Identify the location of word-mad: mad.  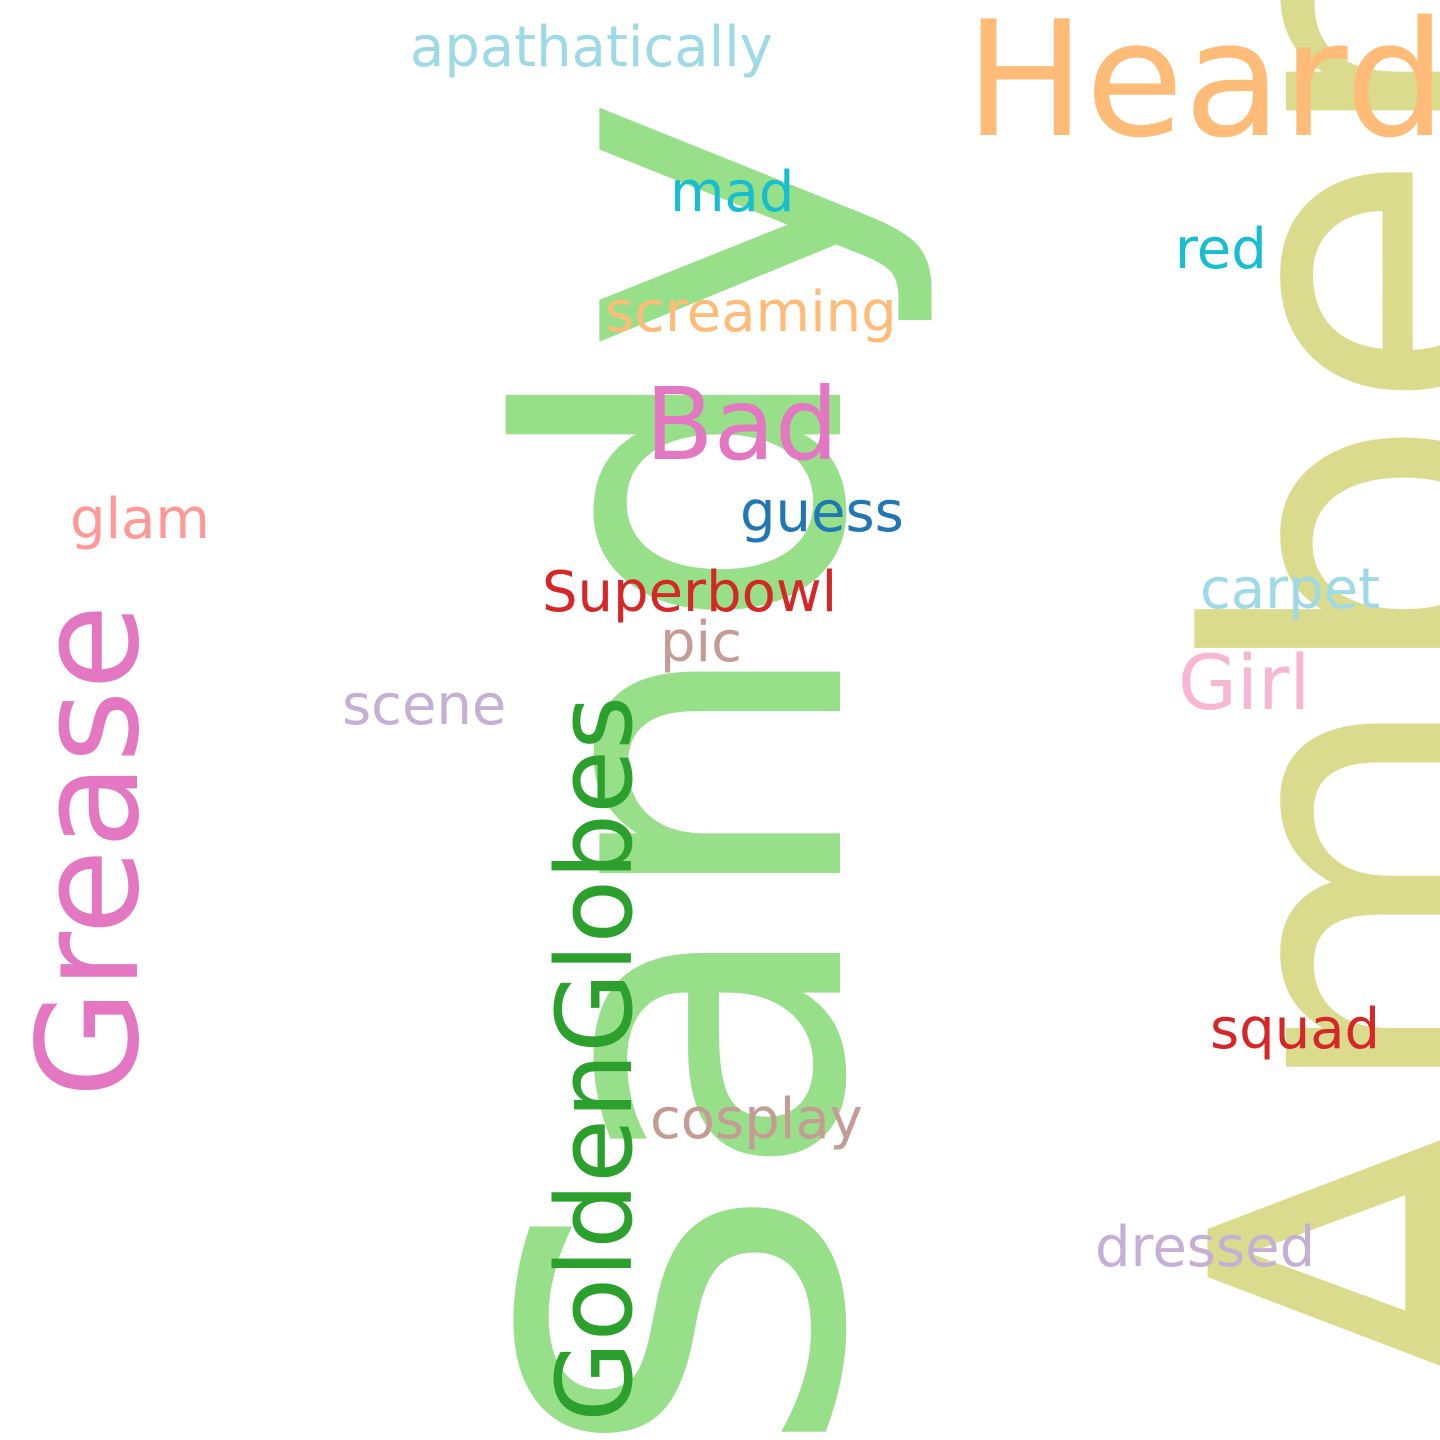
(732, 192).